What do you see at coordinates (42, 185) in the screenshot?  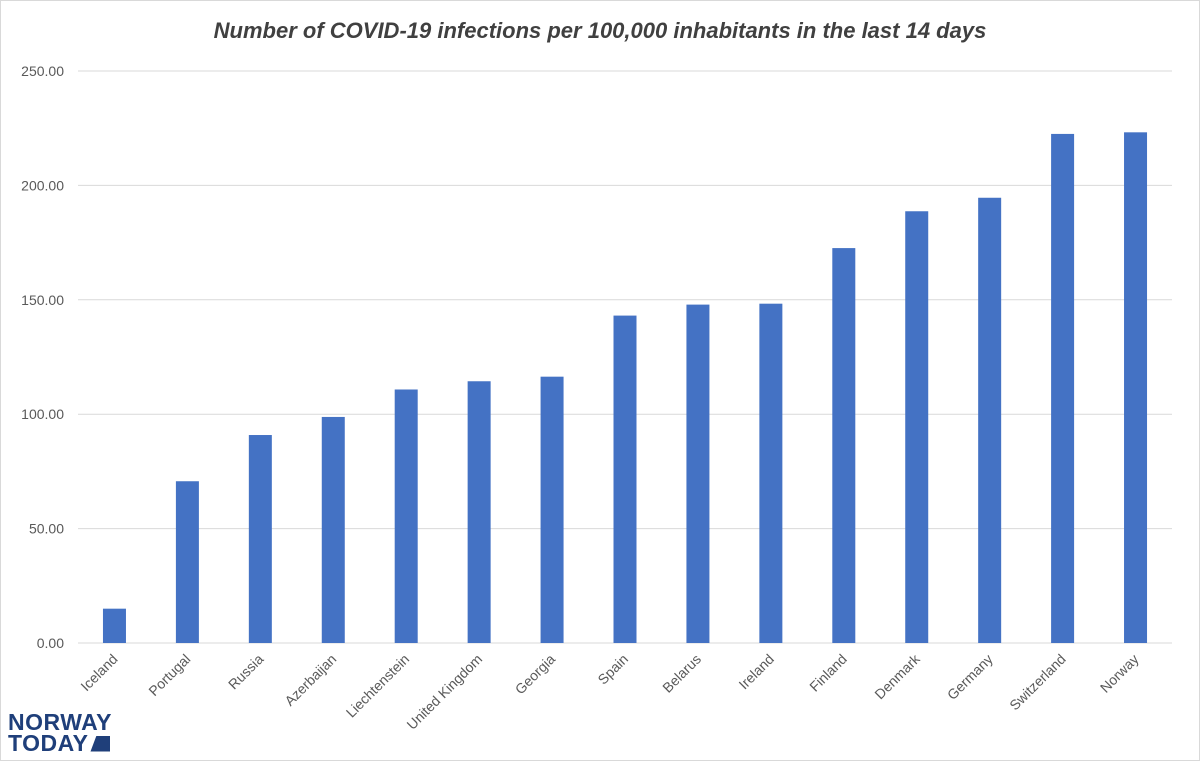 I see `y-tick-label: 200.00` at bounding box center [42, 185].